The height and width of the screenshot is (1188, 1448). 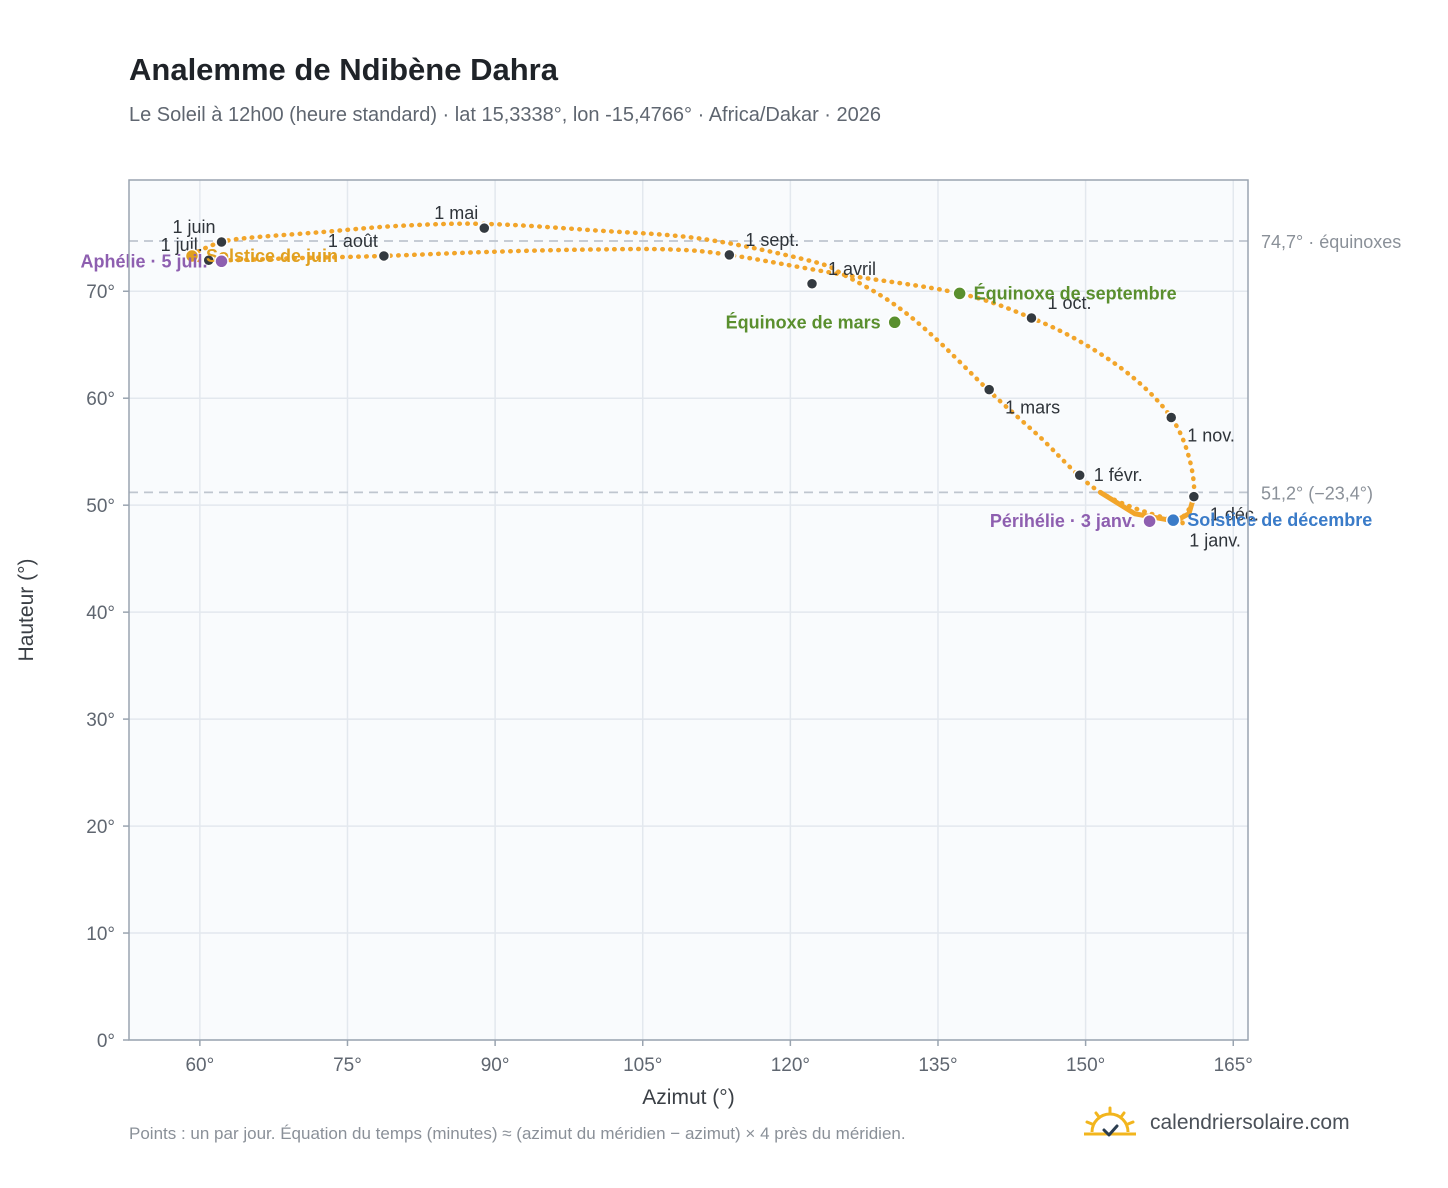 What do you see at coordinates (852, 269) in the screenshot?
I see `month-label: 1 avril` at bounding box center [852, 269].